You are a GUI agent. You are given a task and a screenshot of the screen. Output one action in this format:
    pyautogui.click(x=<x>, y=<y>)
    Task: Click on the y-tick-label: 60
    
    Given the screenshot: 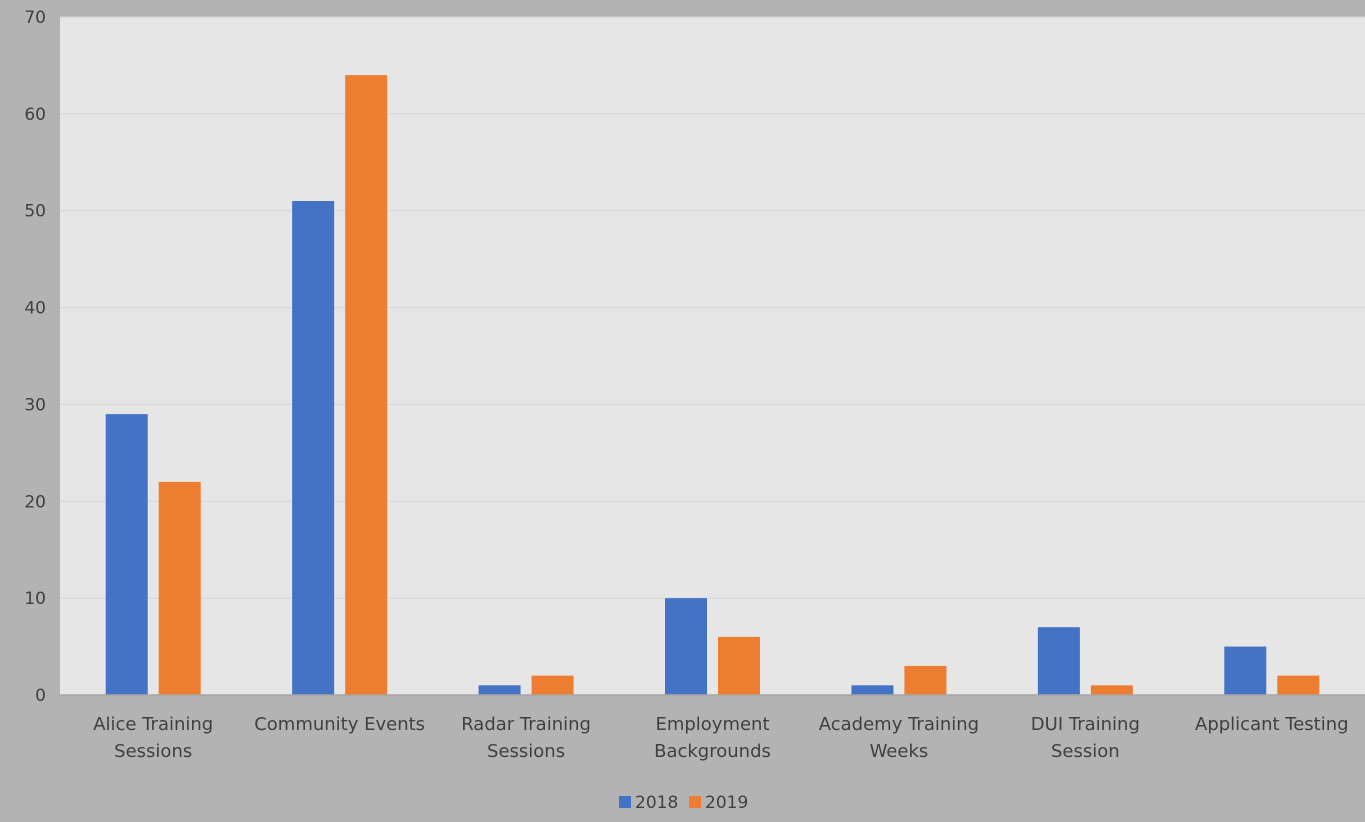 What is the action you would take?
    pyautogui.click(x=35, y=115)
    